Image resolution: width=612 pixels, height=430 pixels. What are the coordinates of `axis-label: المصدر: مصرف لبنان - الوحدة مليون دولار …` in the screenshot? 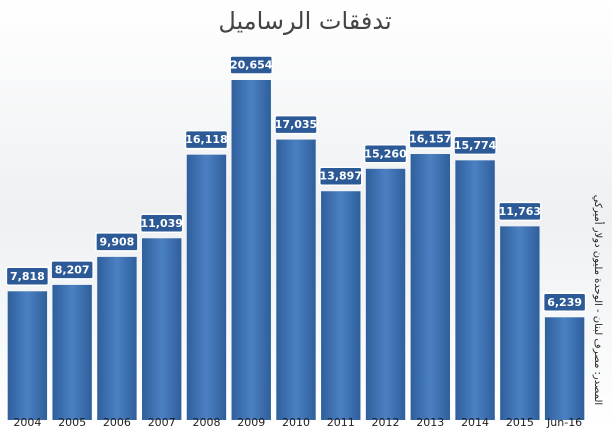 It's located at (598, 300).